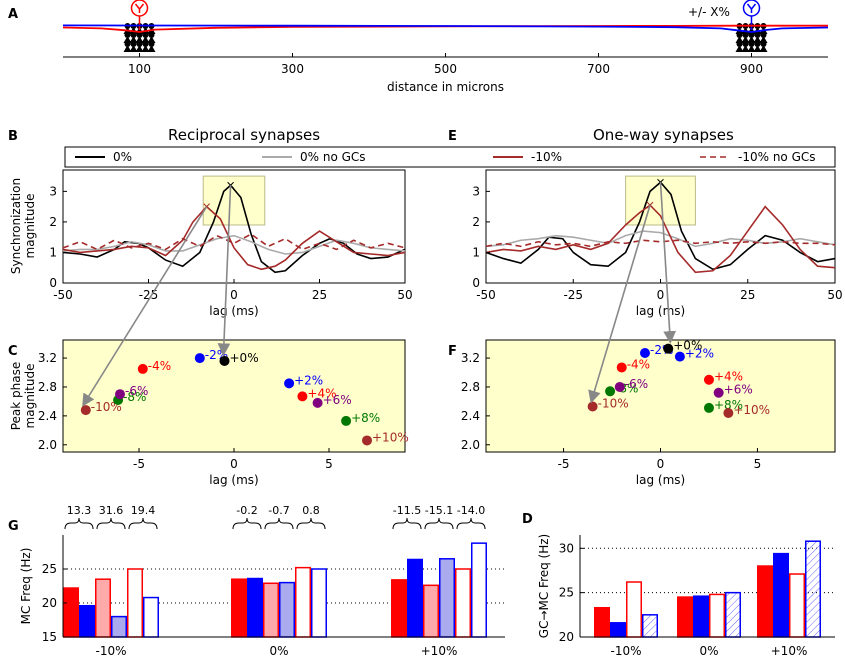 This screenshot has width=845, height=657. What do you see at coordinates (470, 445) in the screenshot?
I see `panel-f-ytick-label: 2.0` at bounding box center [470, 445].